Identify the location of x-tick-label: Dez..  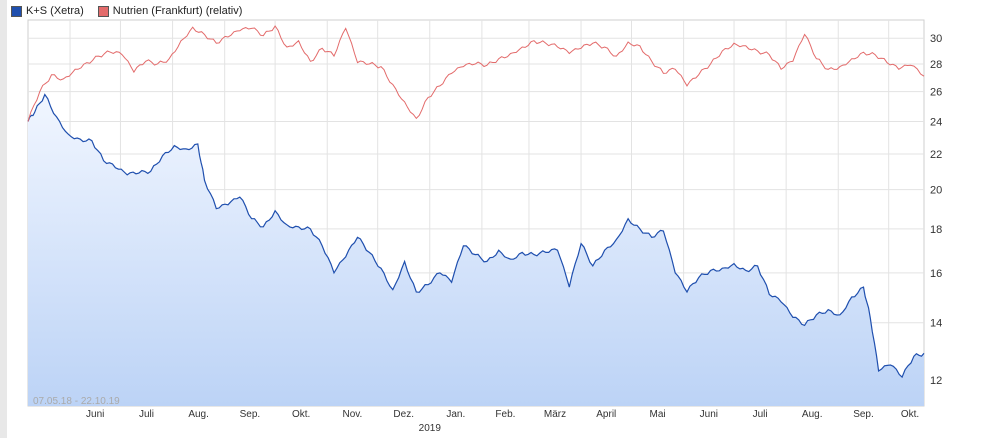
(403, 414).